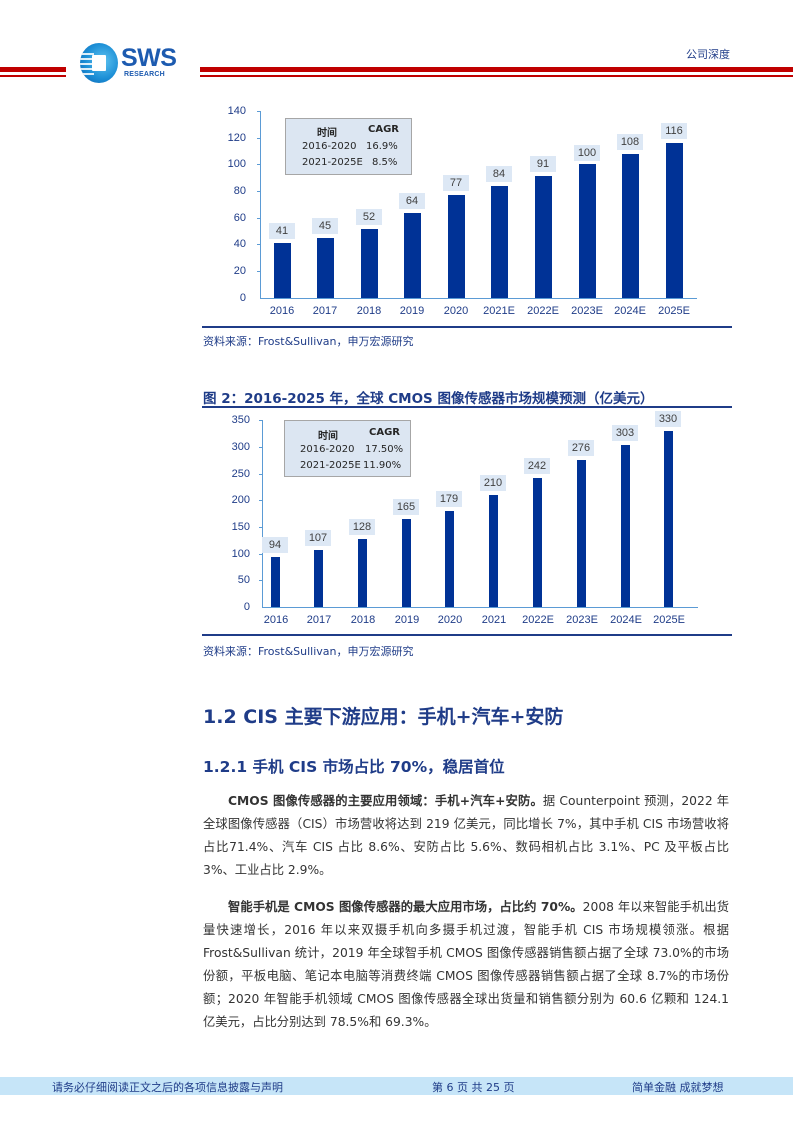 This screenshot has width=793, height=1122. What do you see at coordinates (282, 311) in the screenshot?
I see `x-tick: 2016` at bounding box center [282, 311].